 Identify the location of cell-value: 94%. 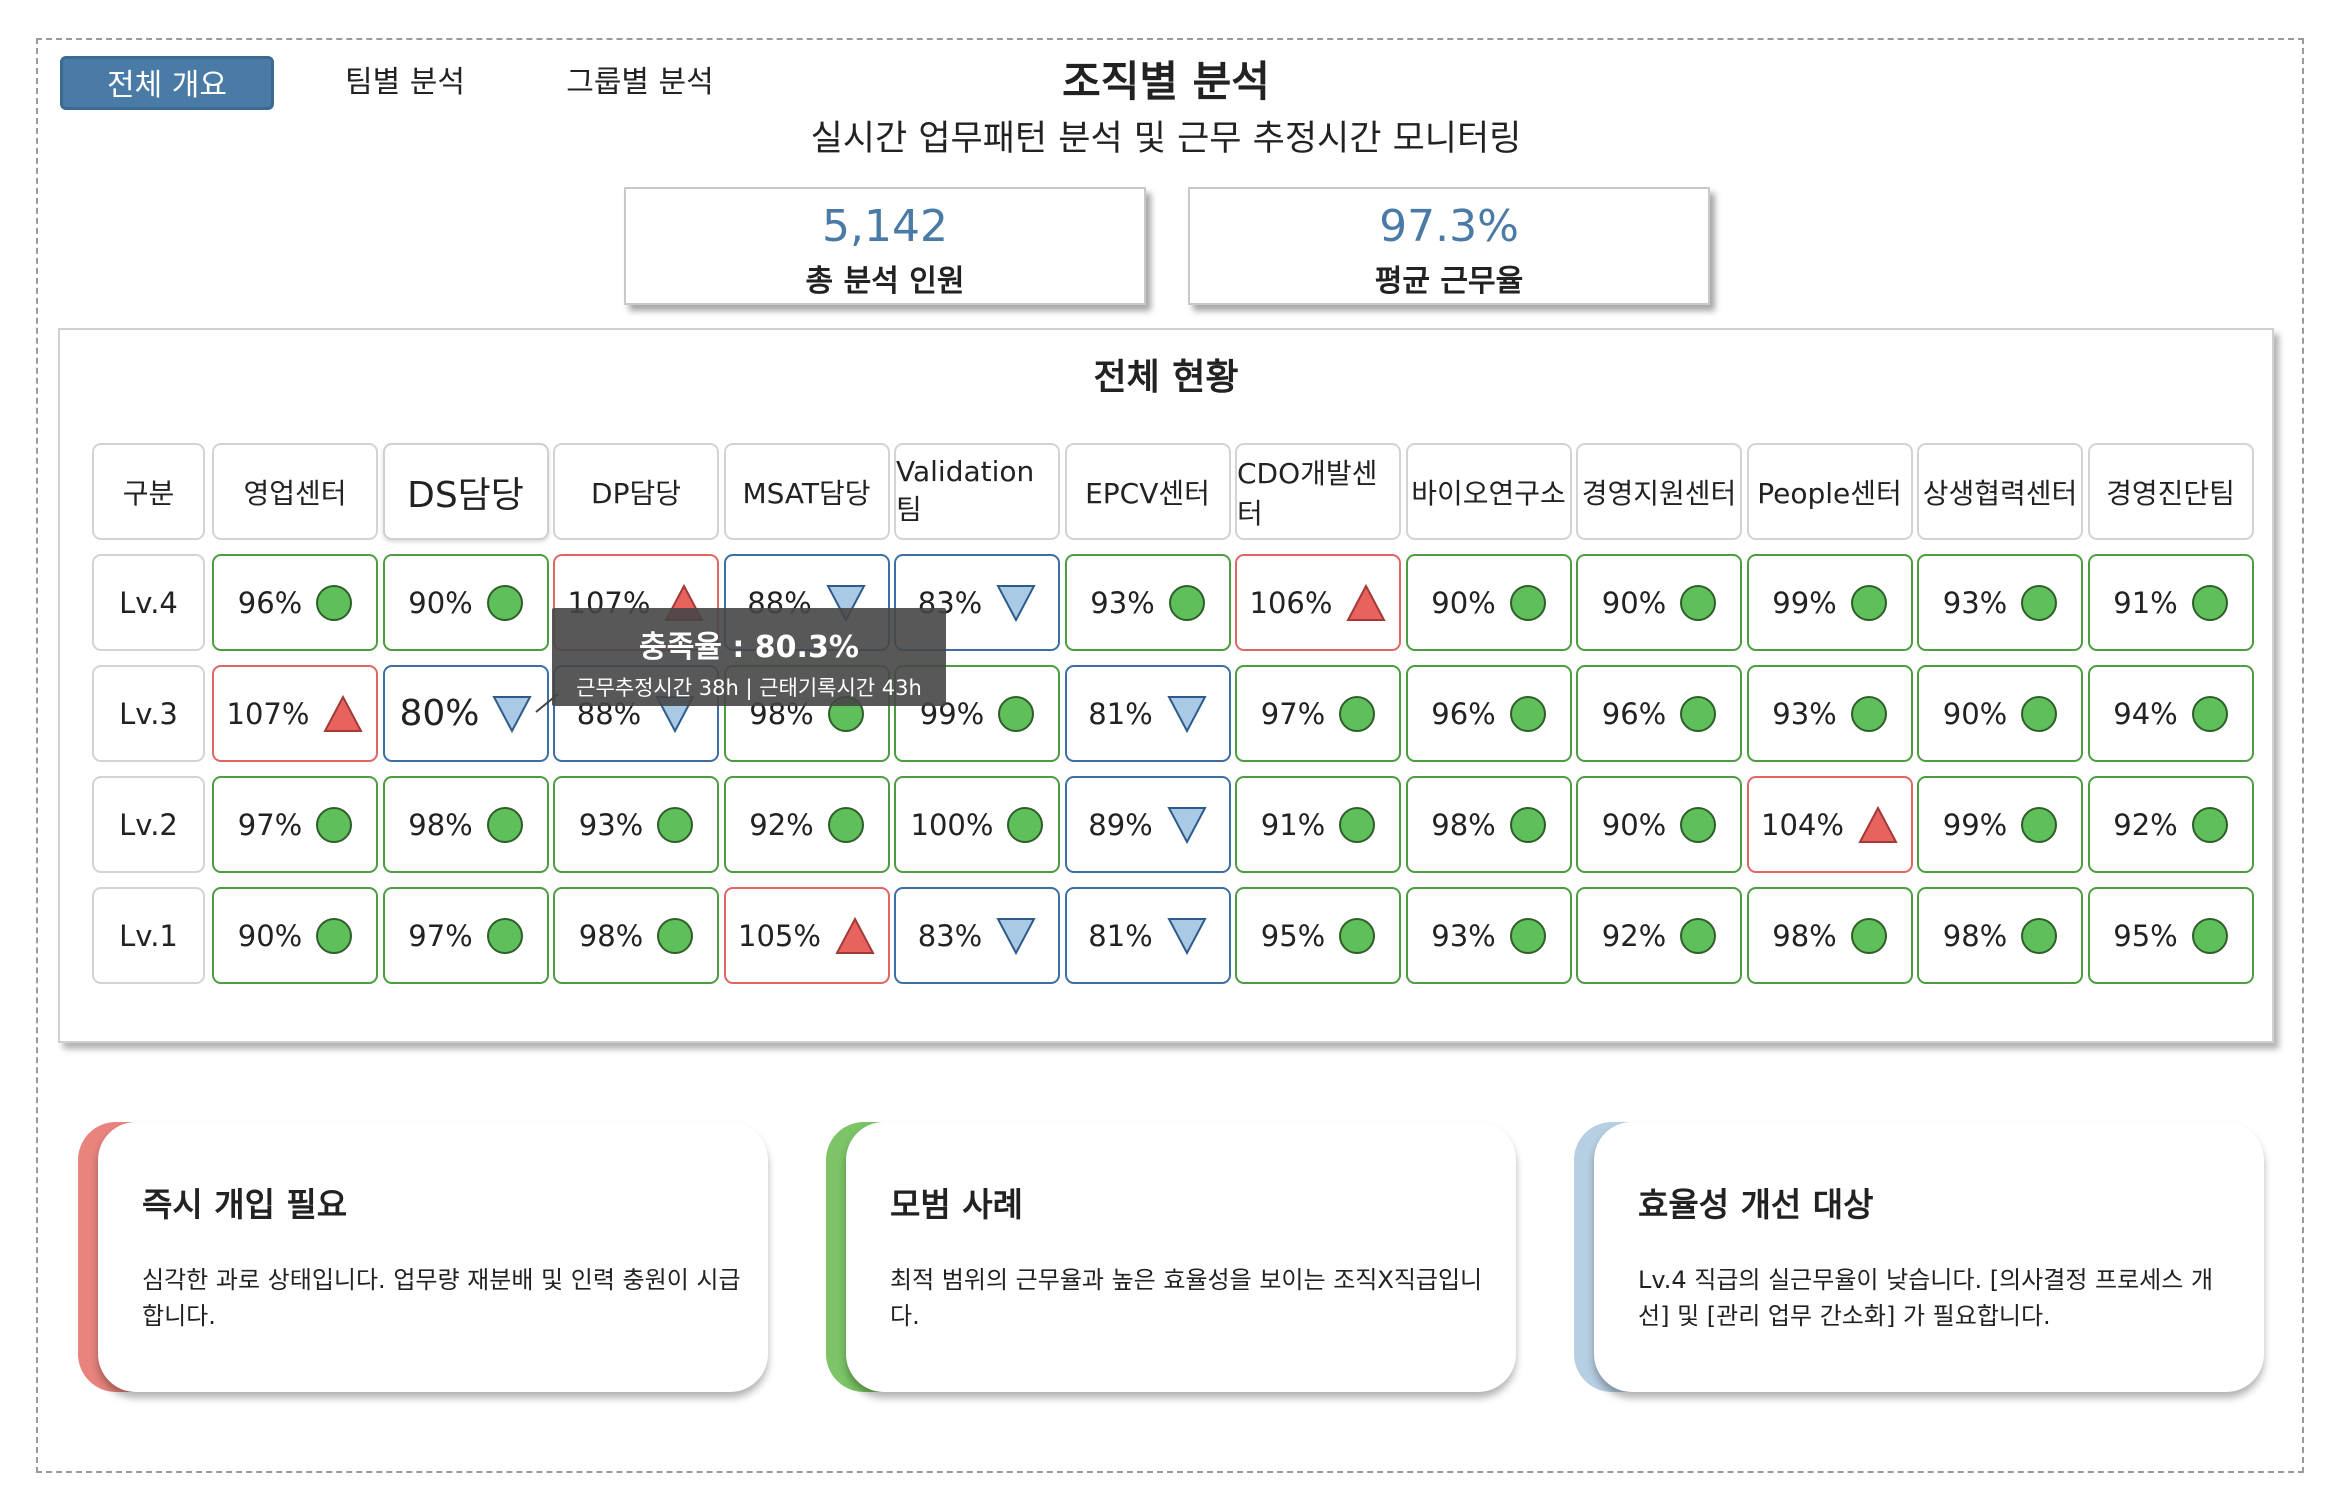
(2145, 713).